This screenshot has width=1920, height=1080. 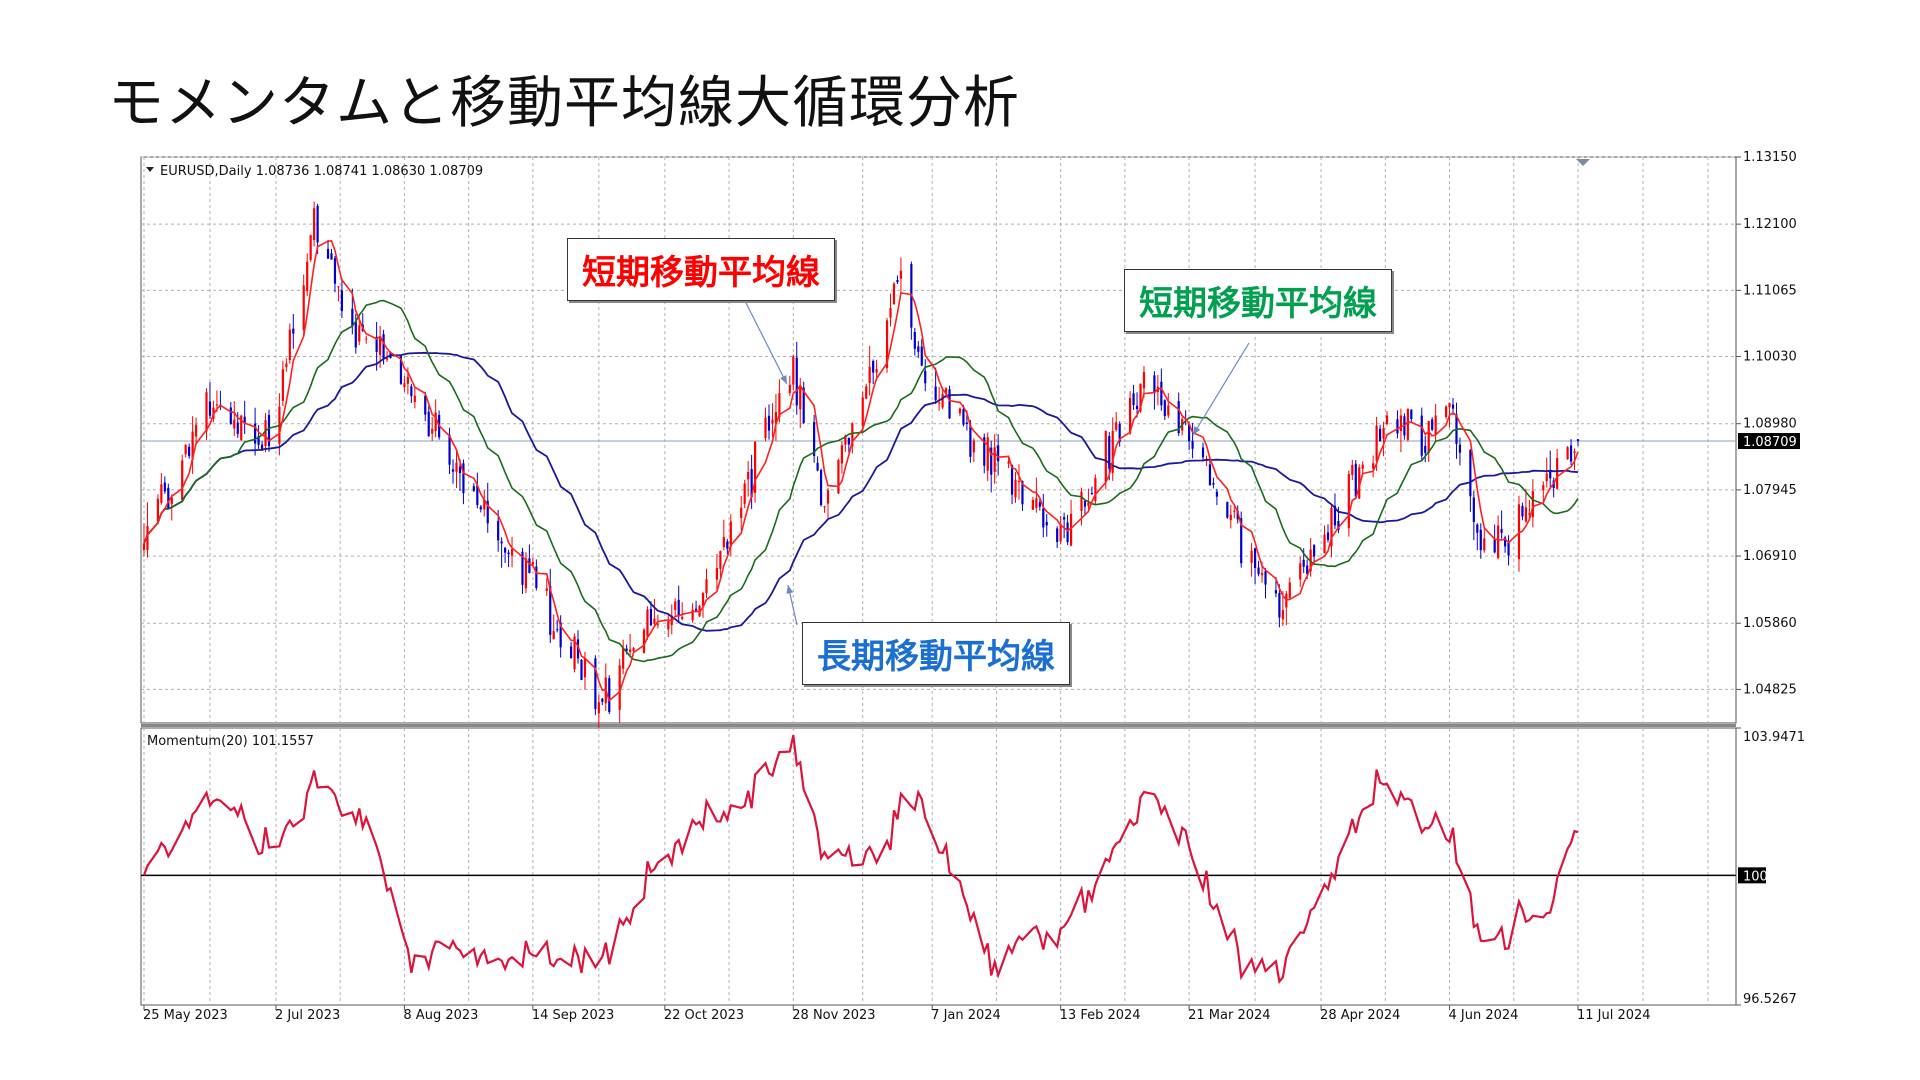 I want to click on current-price-label: 1.08709, so click(x=1770, y=442).